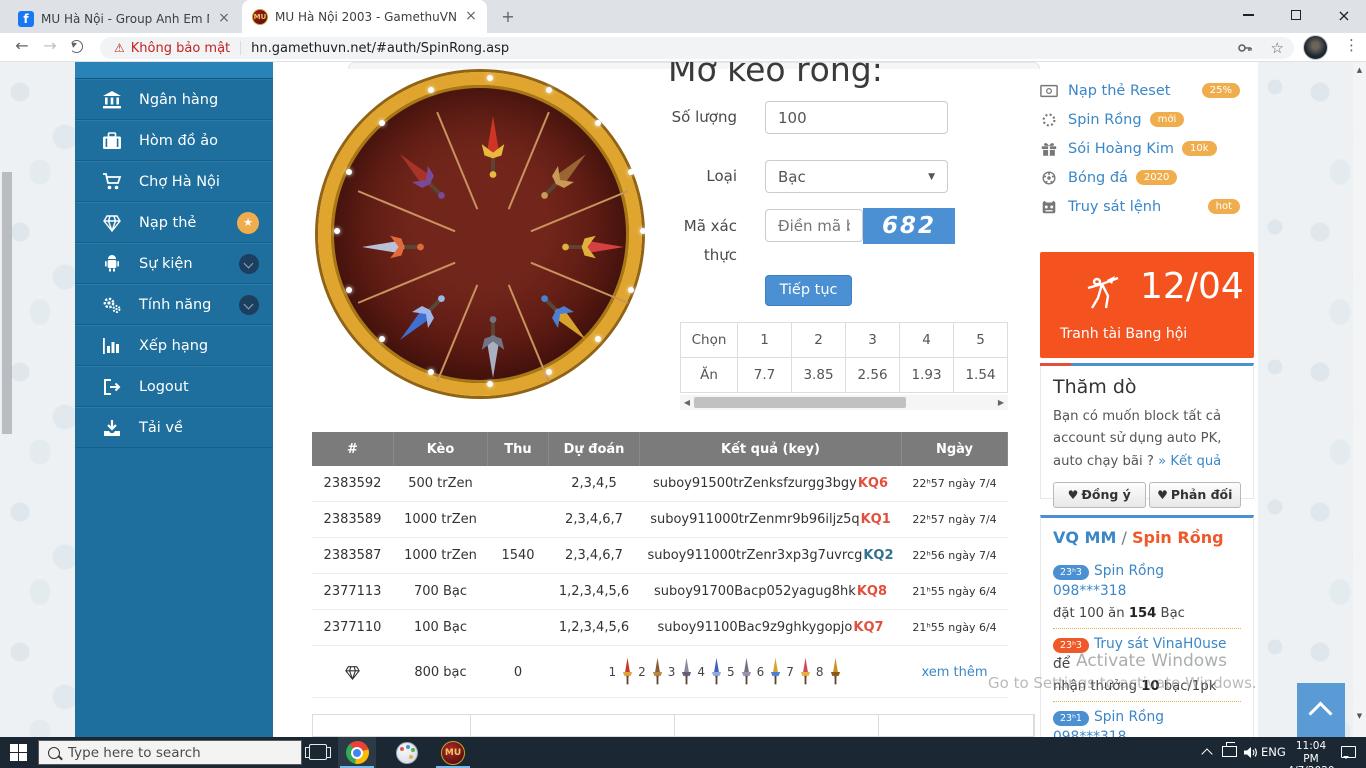 The width and height of the screenshot is (1366, 768). What do you see at coordinates (453, 752) in the screenshot?
I see `taskbar-mu-game: MU` at bounding box center [453, 752].